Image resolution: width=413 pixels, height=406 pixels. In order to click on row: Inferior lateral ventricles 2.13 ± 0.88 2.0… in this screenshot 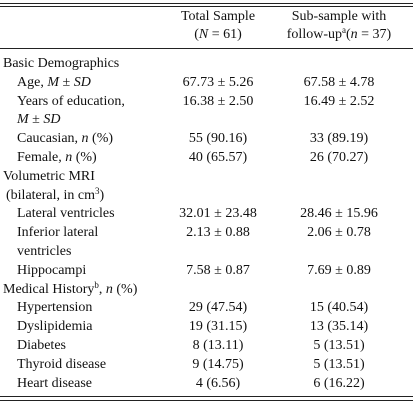, I will do `click(202, 243)`.